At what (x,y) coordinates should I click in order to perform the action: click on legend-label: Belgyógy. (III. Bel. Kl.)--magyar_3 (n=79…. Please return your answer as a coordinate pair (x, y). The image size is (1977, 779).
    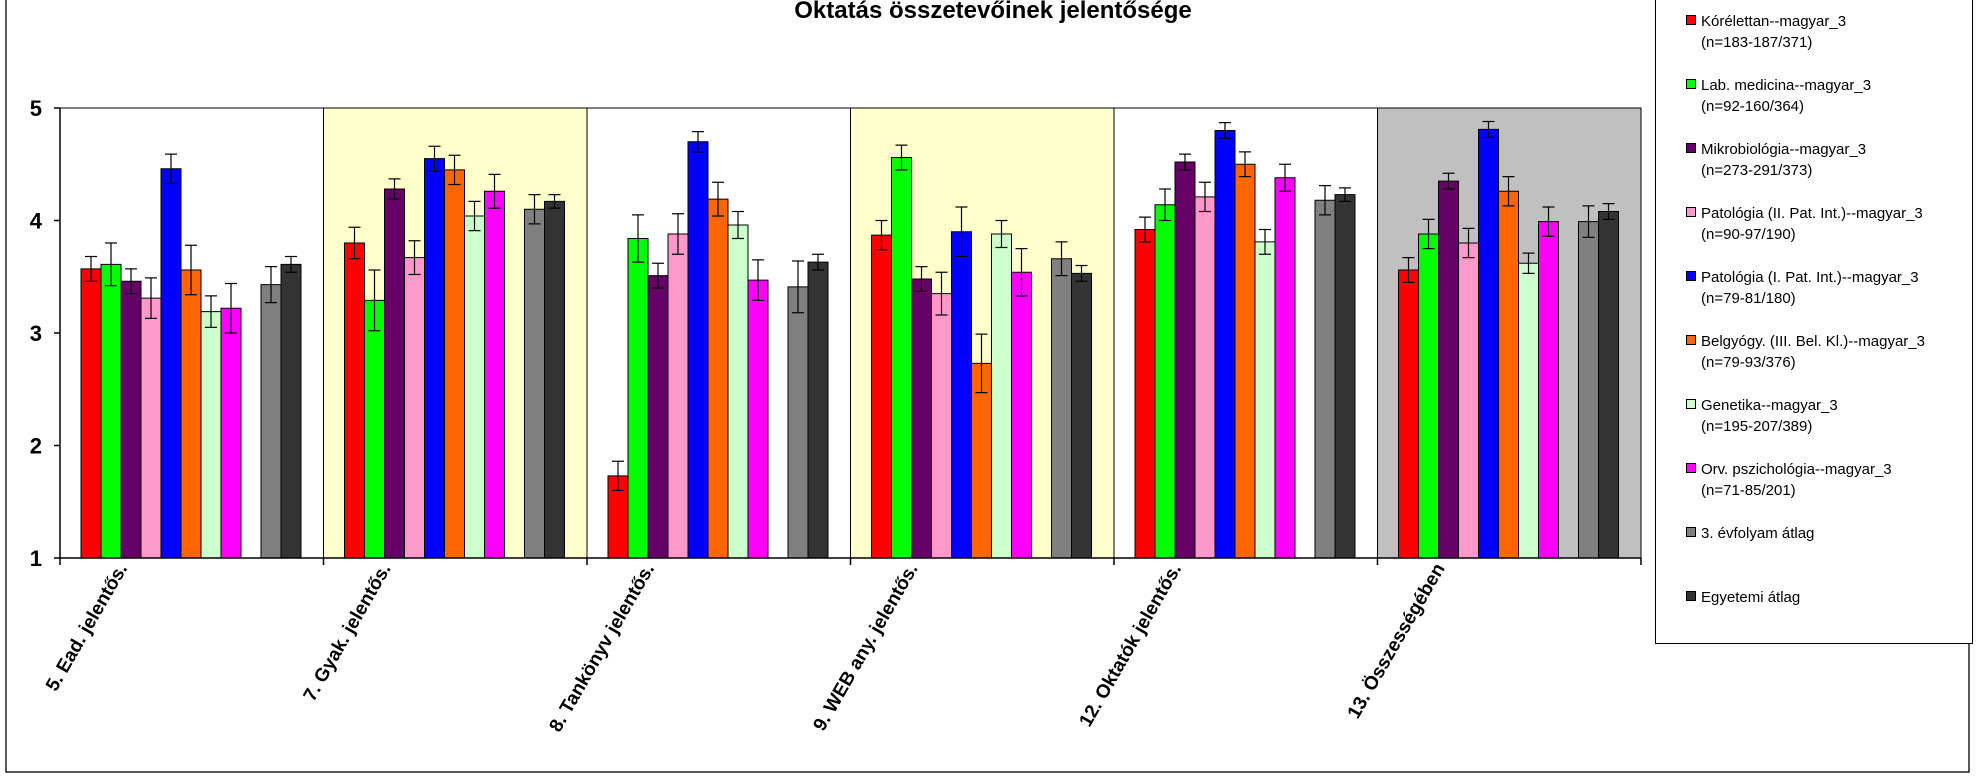
    Looking at the image, I should click on (1813, 352).